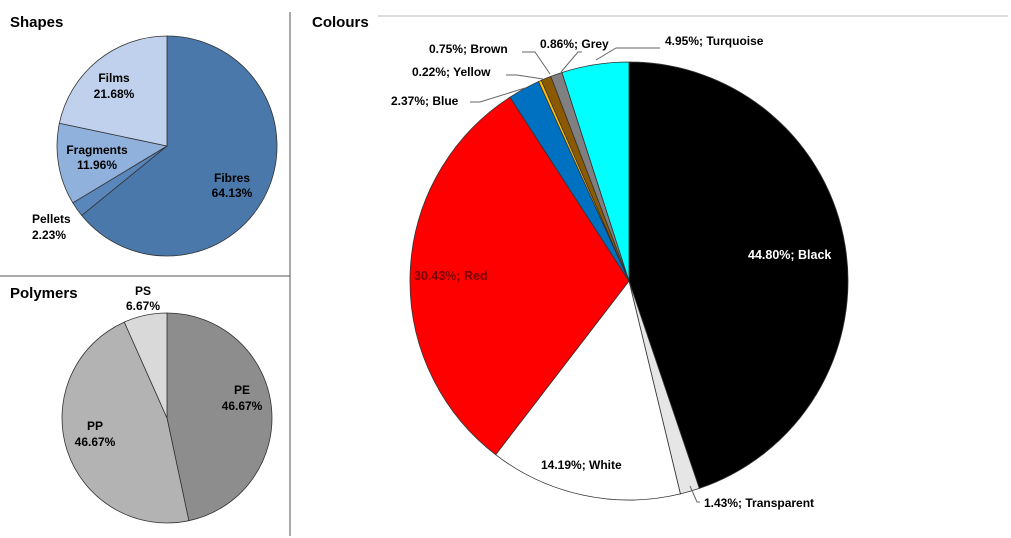  I want to click on label-brown: 0.75%; Brown, so click(468, 49).